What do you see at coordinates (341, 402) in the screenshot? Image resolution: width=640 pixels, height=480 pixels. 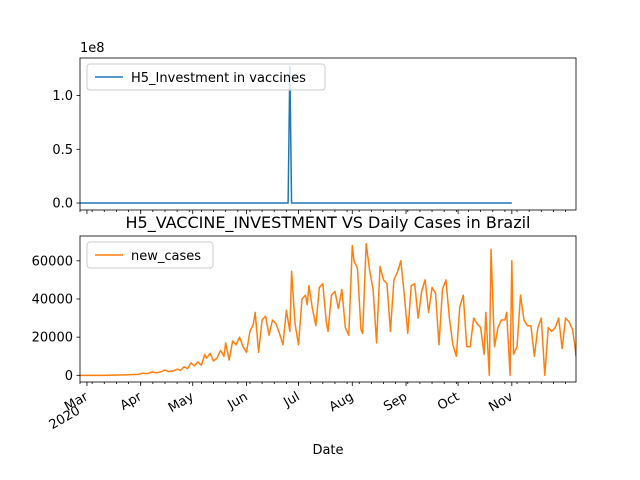 I see `x-tick-label: Aug` at bounding box center [341, 402].